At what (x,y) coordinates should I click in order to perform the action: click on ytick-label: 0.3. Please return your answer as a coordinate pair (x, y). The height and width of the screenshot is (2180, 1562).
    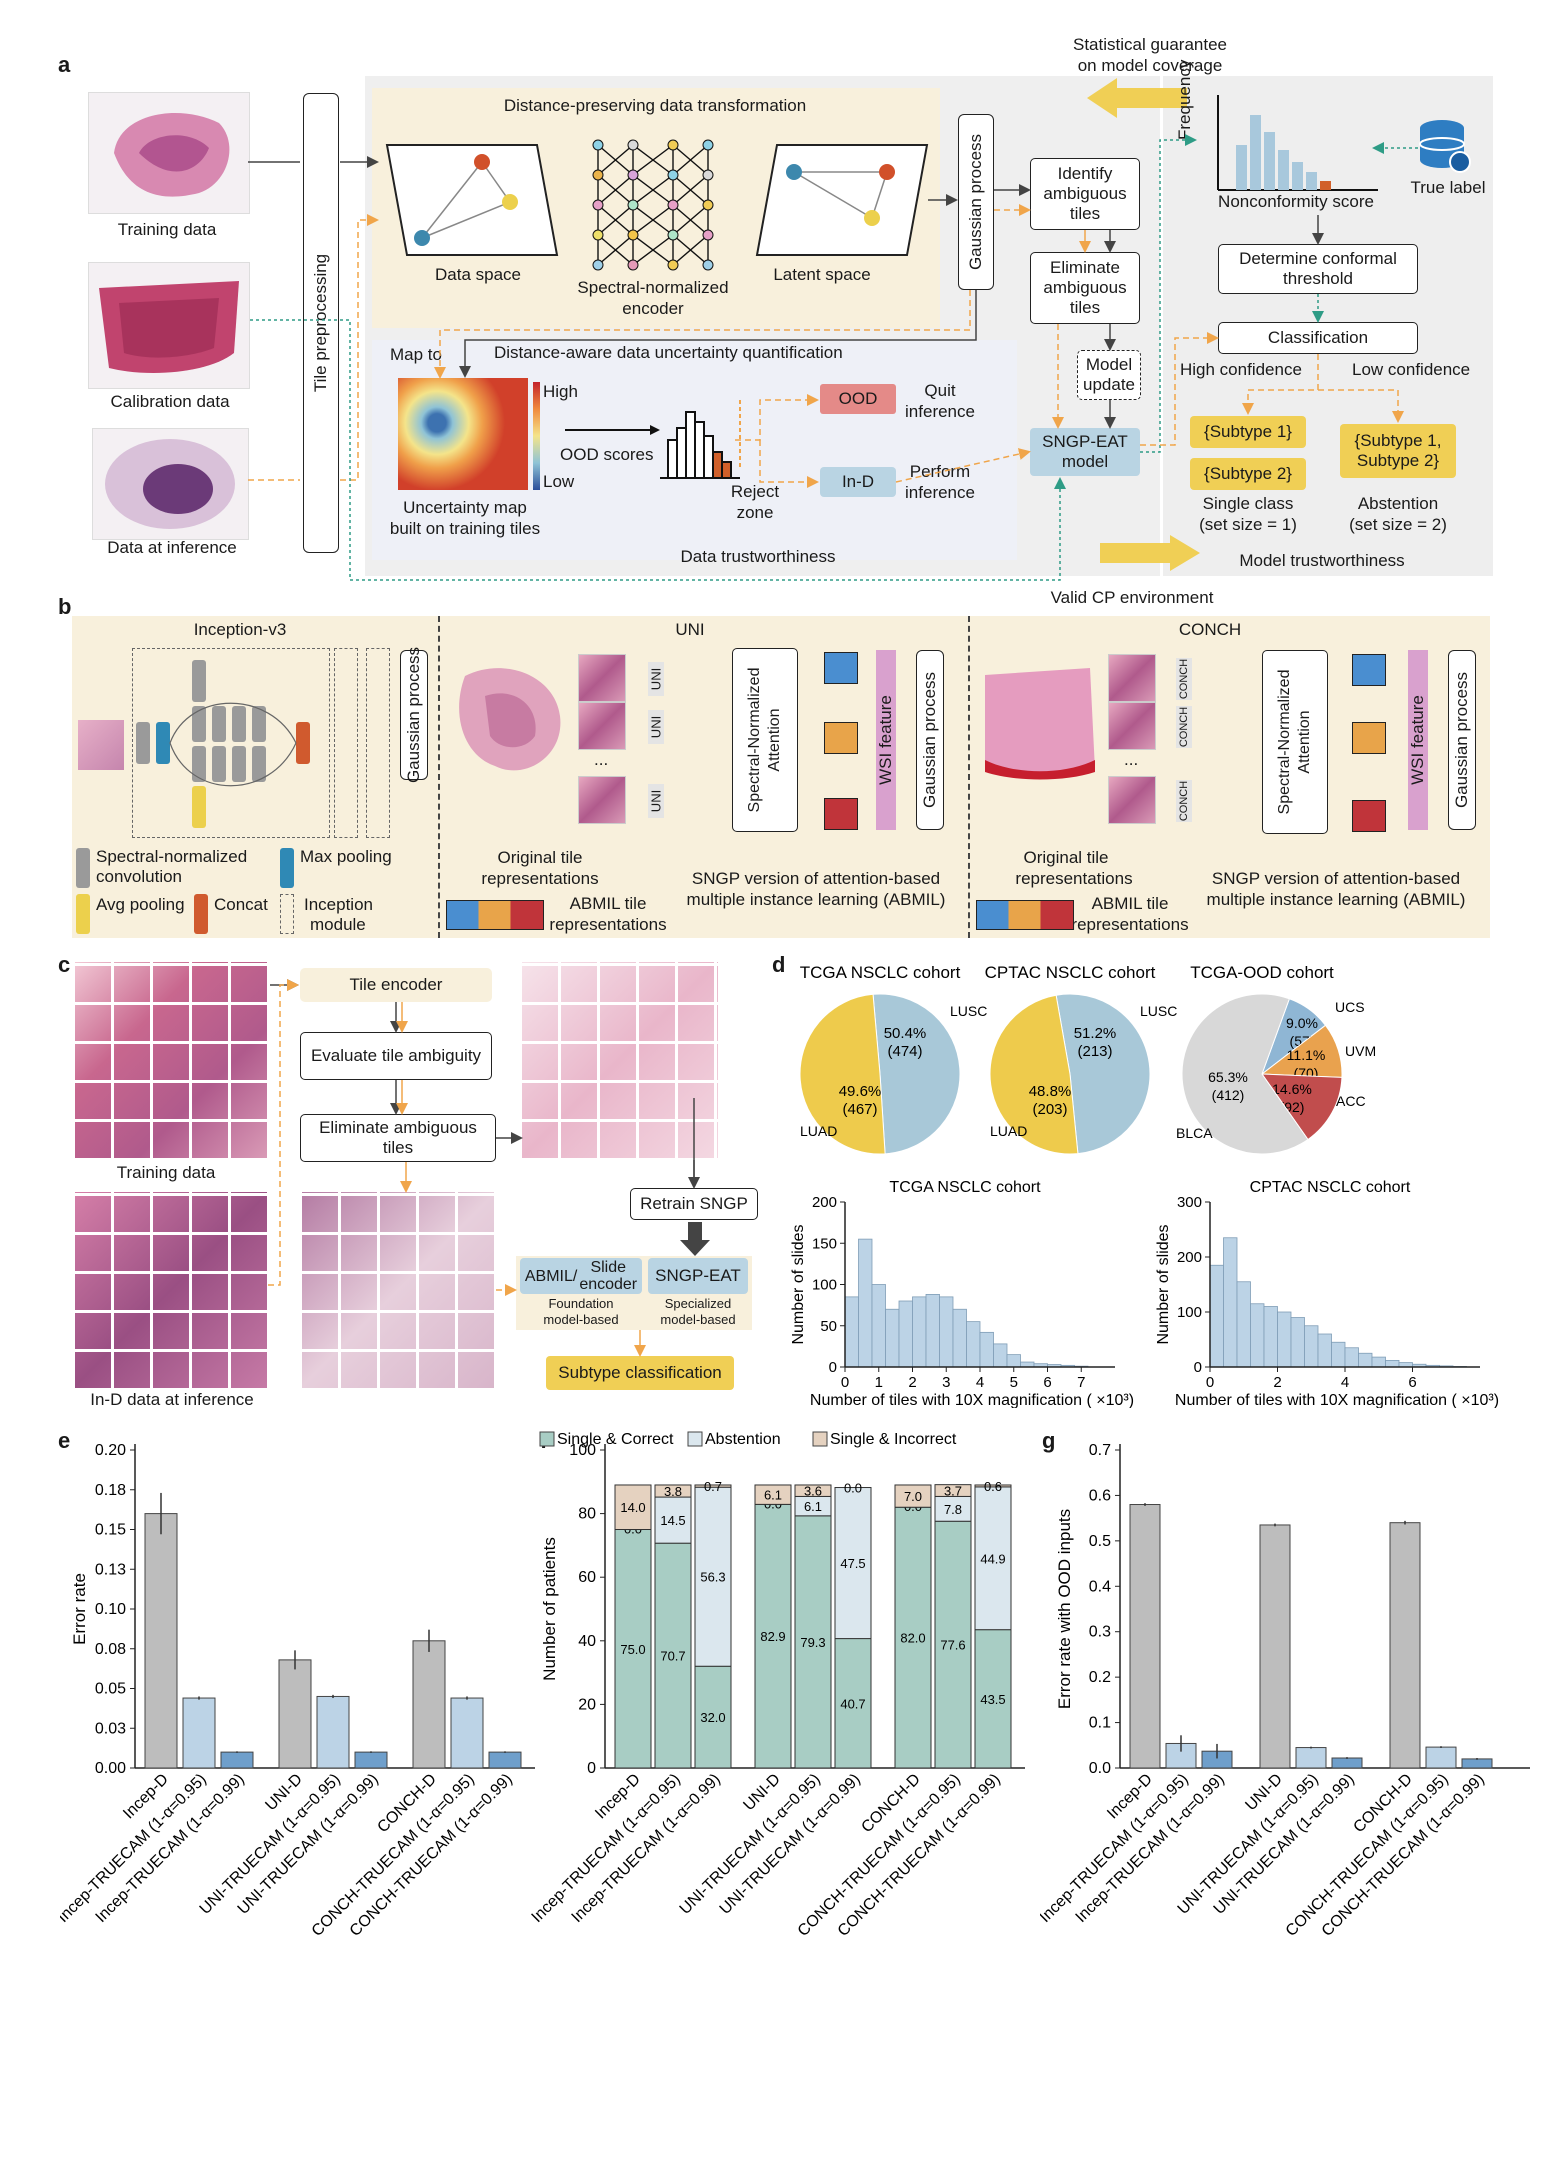
    Looking at the image, I should click on (1100, 1632).